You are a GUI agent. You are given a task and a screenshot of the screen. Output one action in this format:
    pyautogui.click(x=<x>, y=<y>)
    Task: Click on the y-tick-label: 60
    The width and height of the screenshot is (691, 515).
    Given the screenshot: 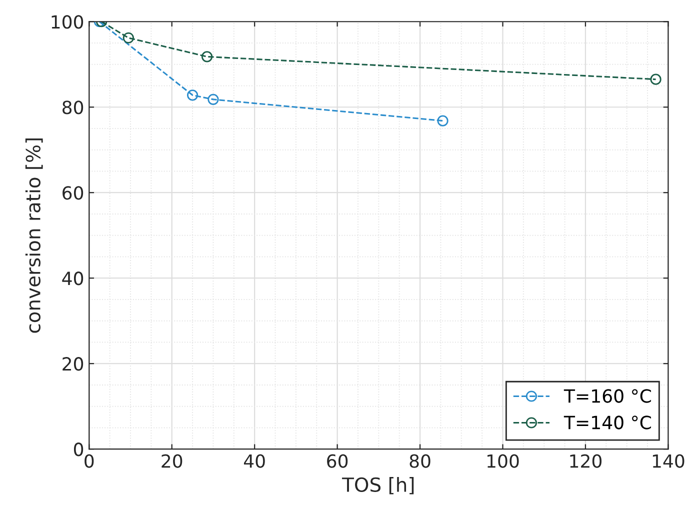 What is the action you would take?
    pyautogui.click(x=73, y=193)
    